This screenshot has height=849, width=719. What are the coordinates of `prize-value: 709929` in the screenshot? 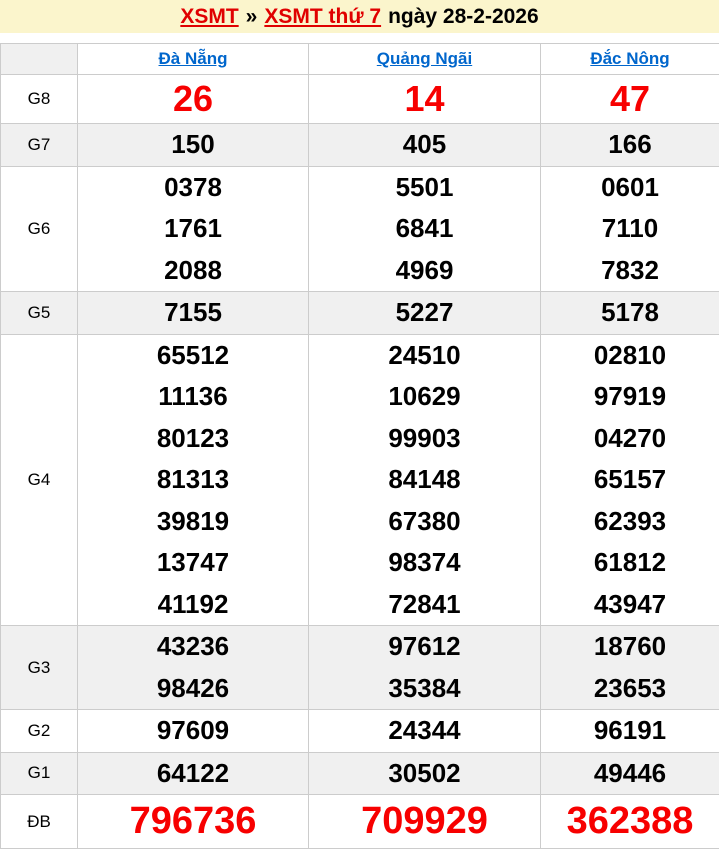 It's located at (424, 821).